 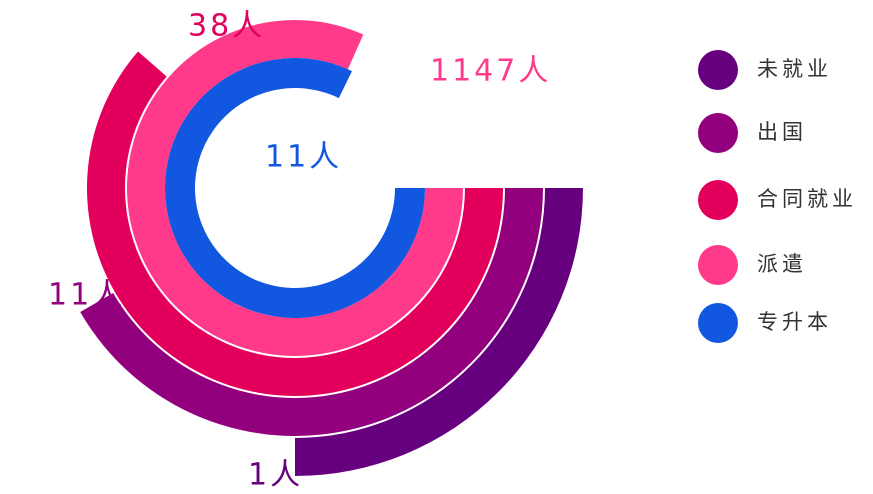 What do you see at coordinates (807, 199) in the screenshot?
I see `legend-label: 合同就业` at bounding box center [807, 199].